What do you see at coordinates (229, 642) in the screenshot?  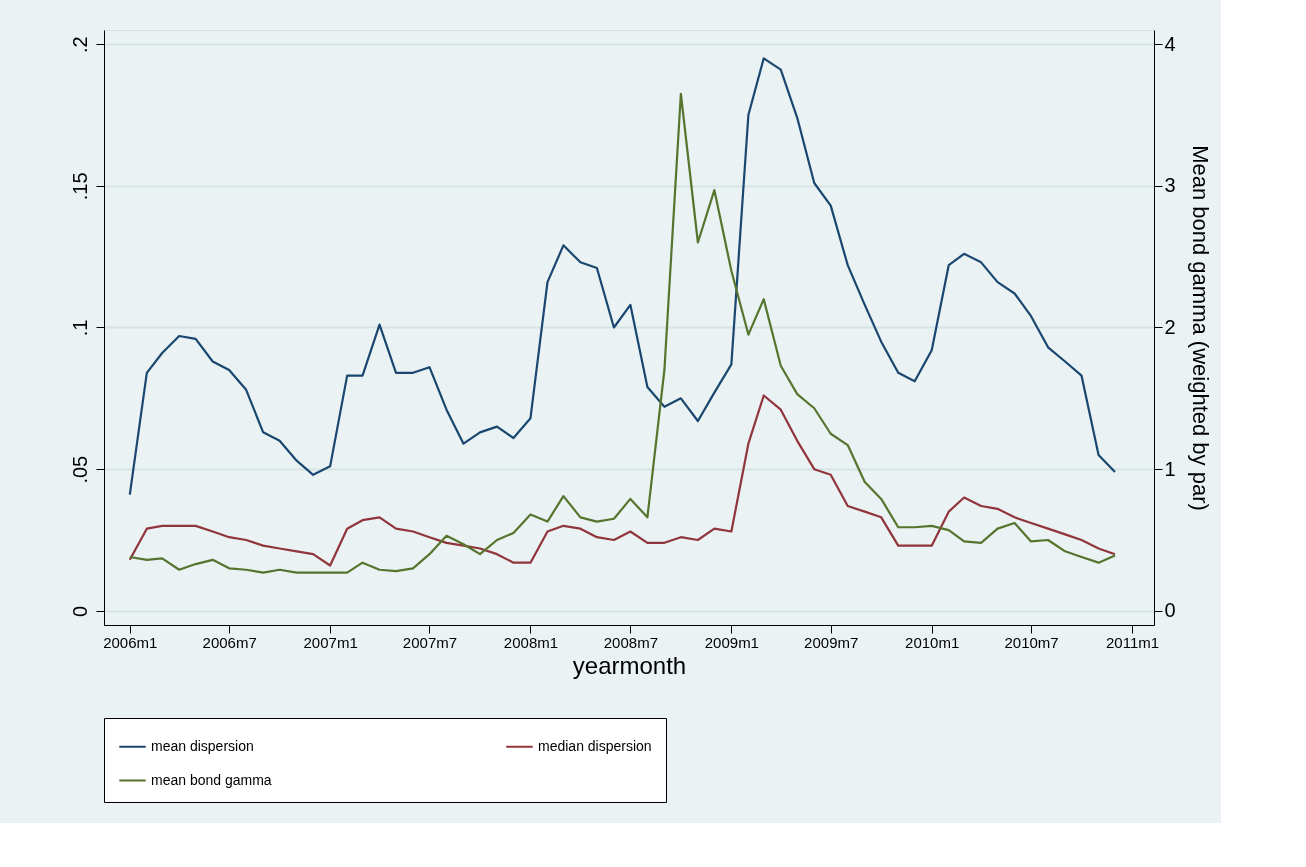 I see `x-tick-label: 2006m7` at bounding box center [229, 642].